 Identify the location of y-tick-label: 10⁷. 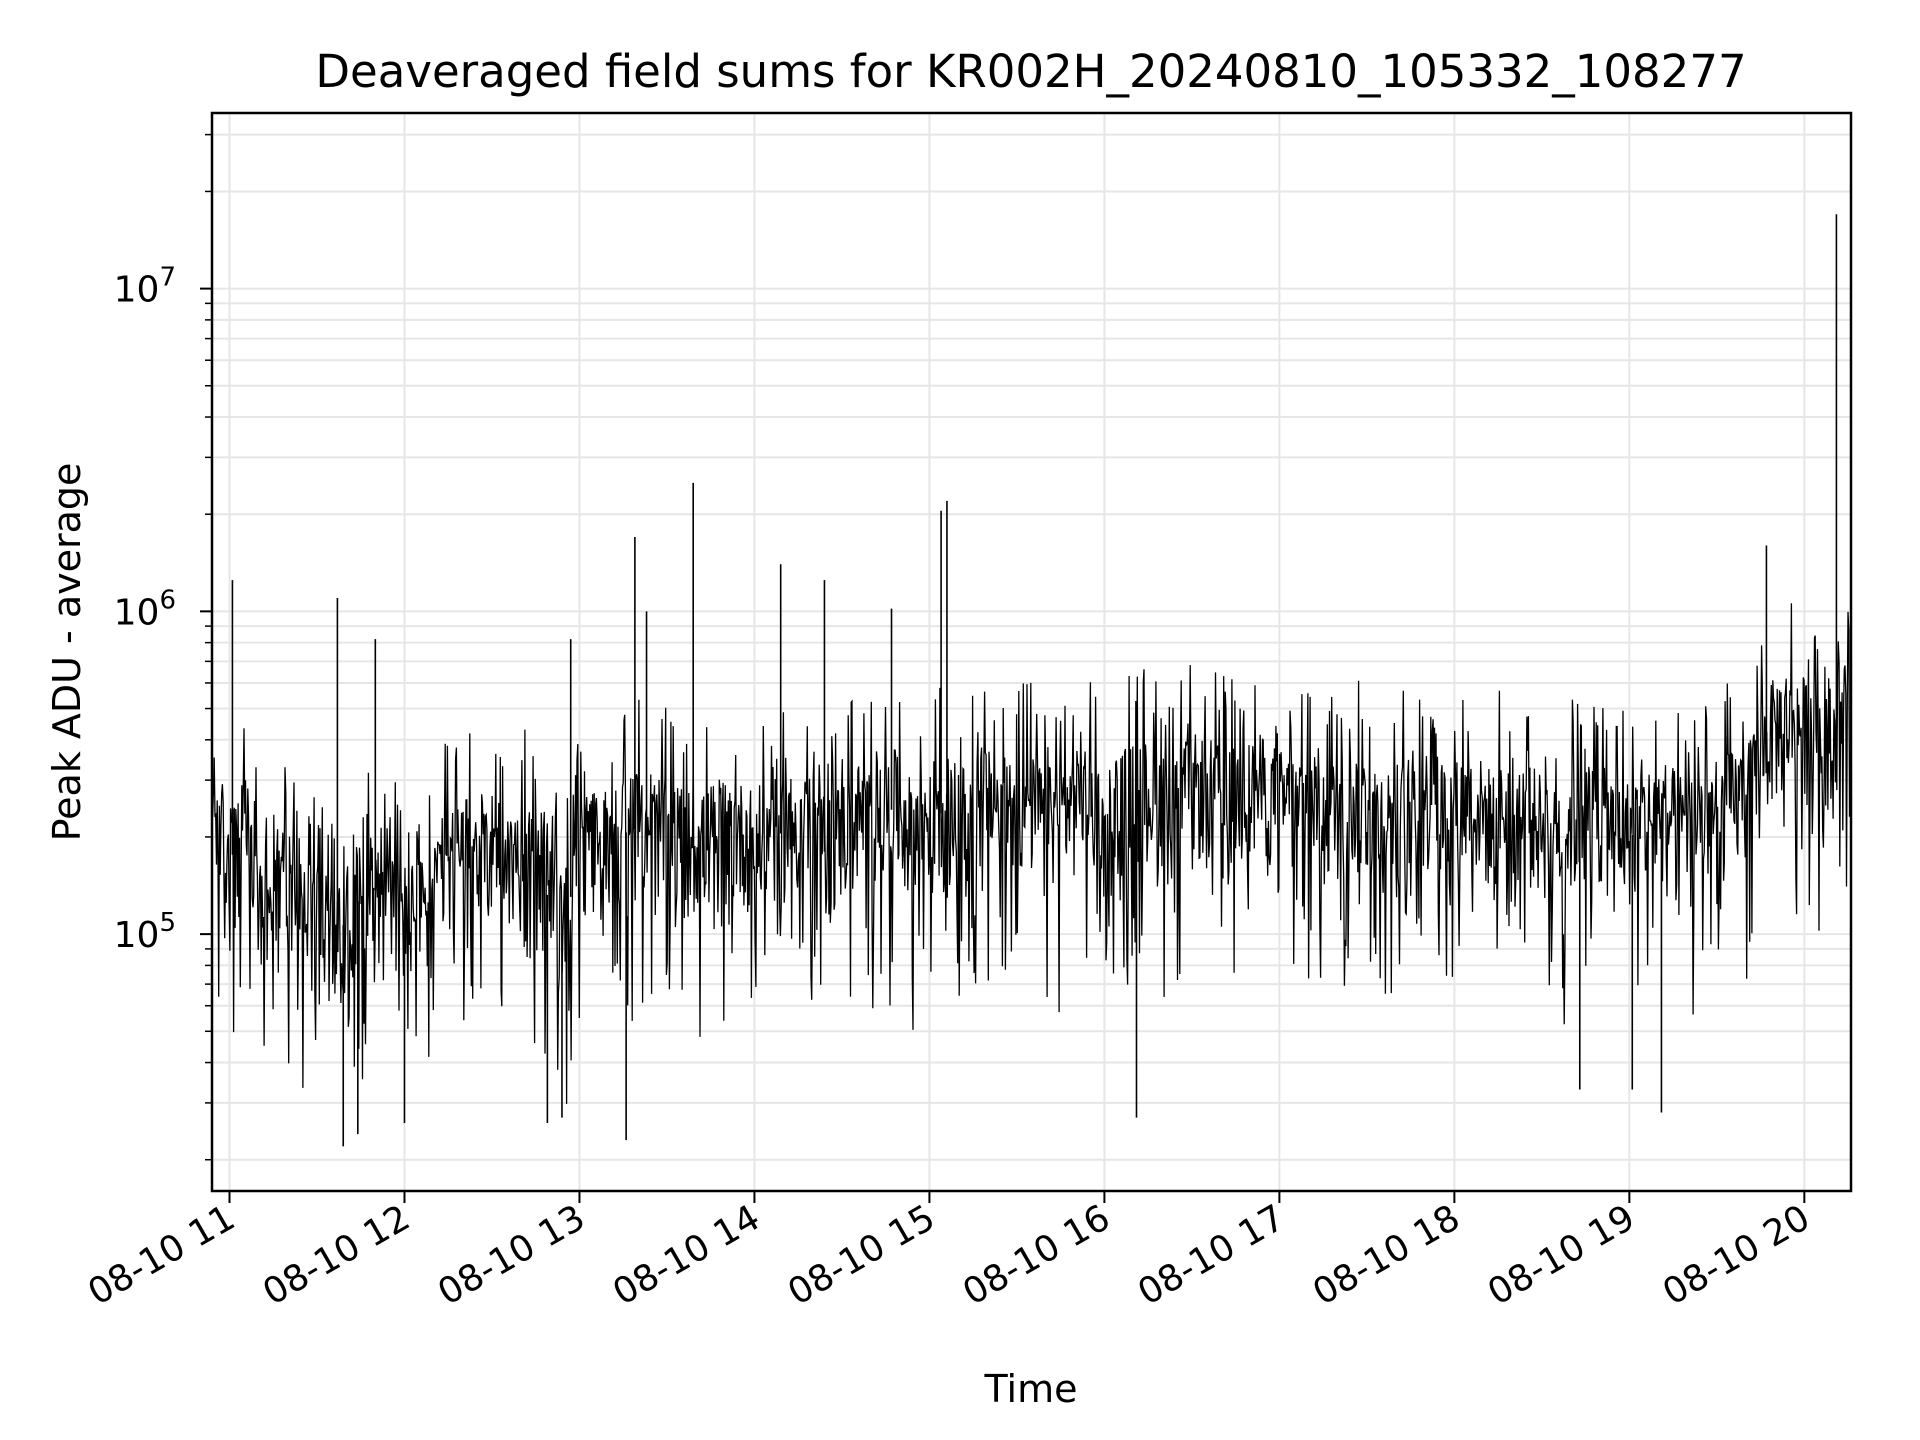
(145, 287).